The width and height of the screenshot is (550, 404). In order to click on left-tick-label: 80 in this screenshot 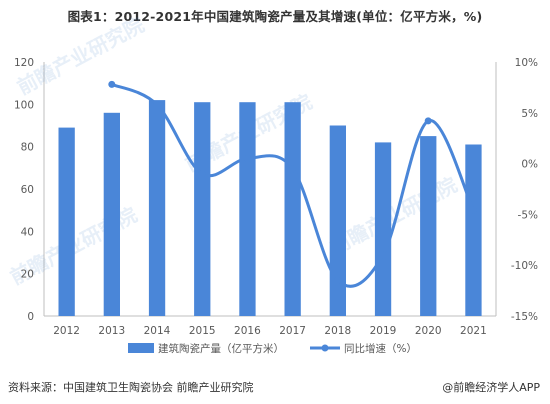, I will do `click(27, 148)`.